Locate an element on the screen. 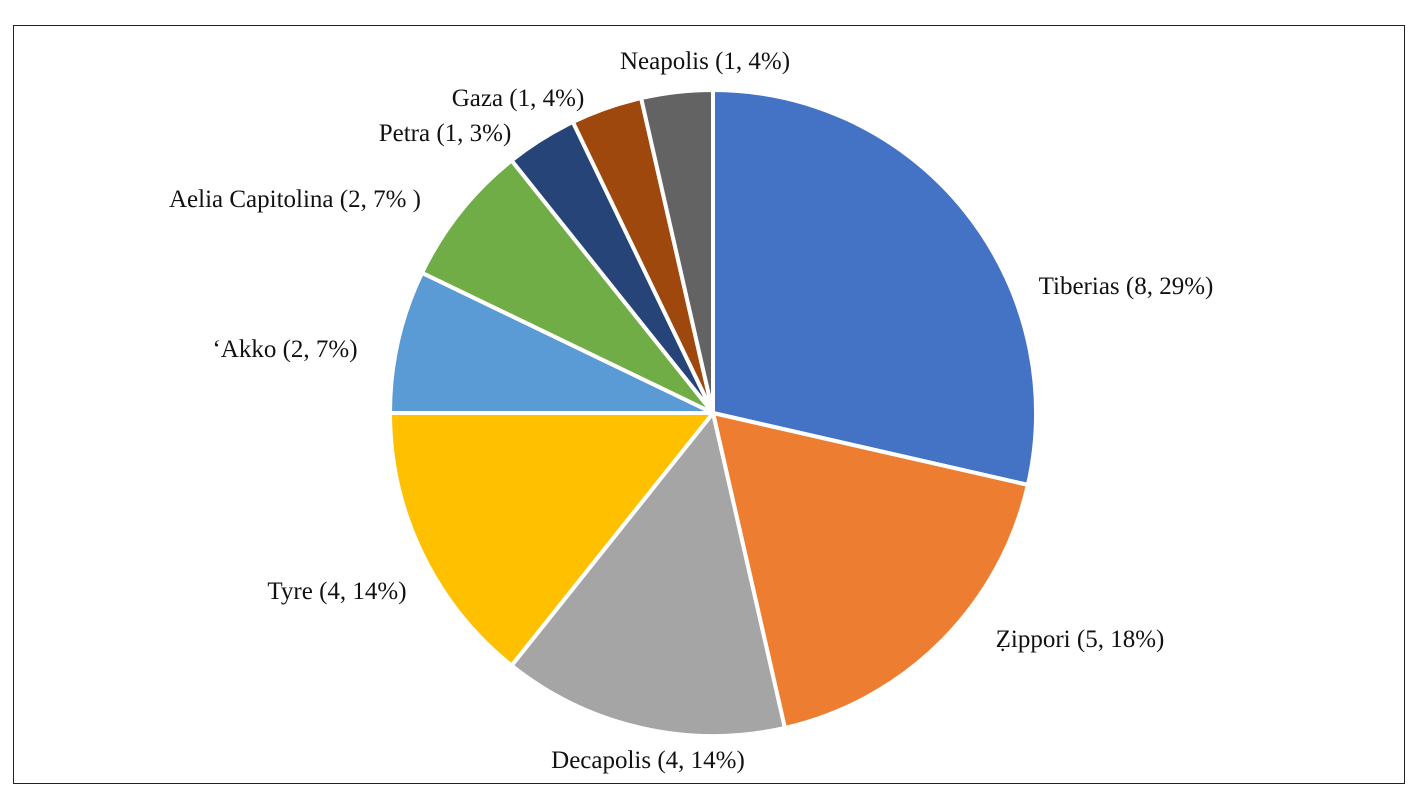 The width and height of the screenshot is (1420, 789). slice-label-decapolis: Decapolis (4, 14%) is located at coordinates (648, 760).